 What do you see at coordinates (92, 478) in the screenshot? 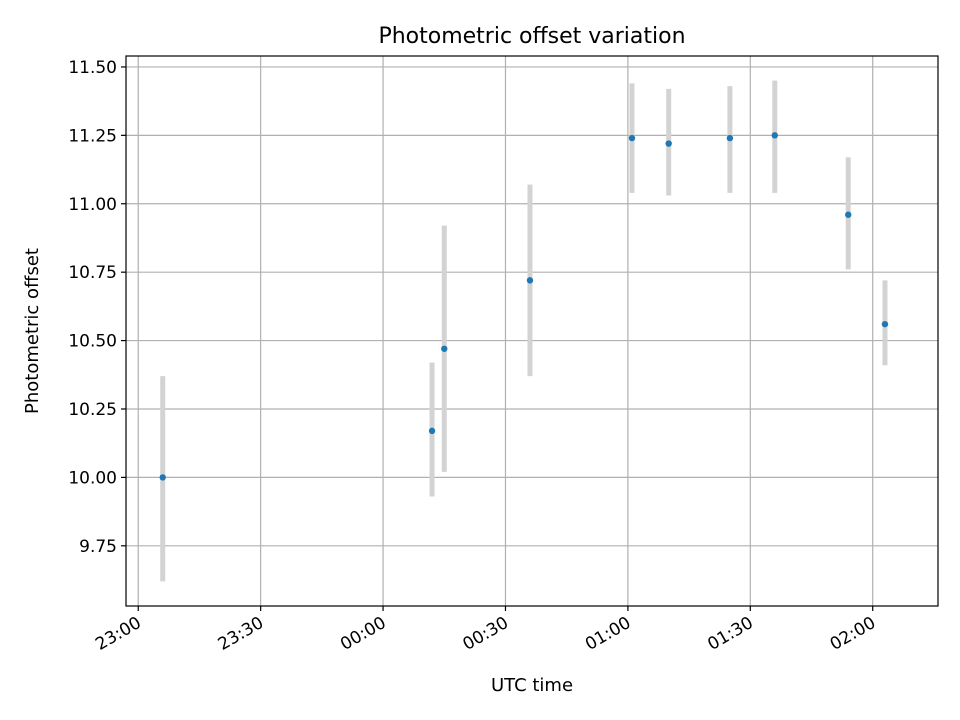
I see `y-tick-label: 10.00` at bounding box center [92, 478].